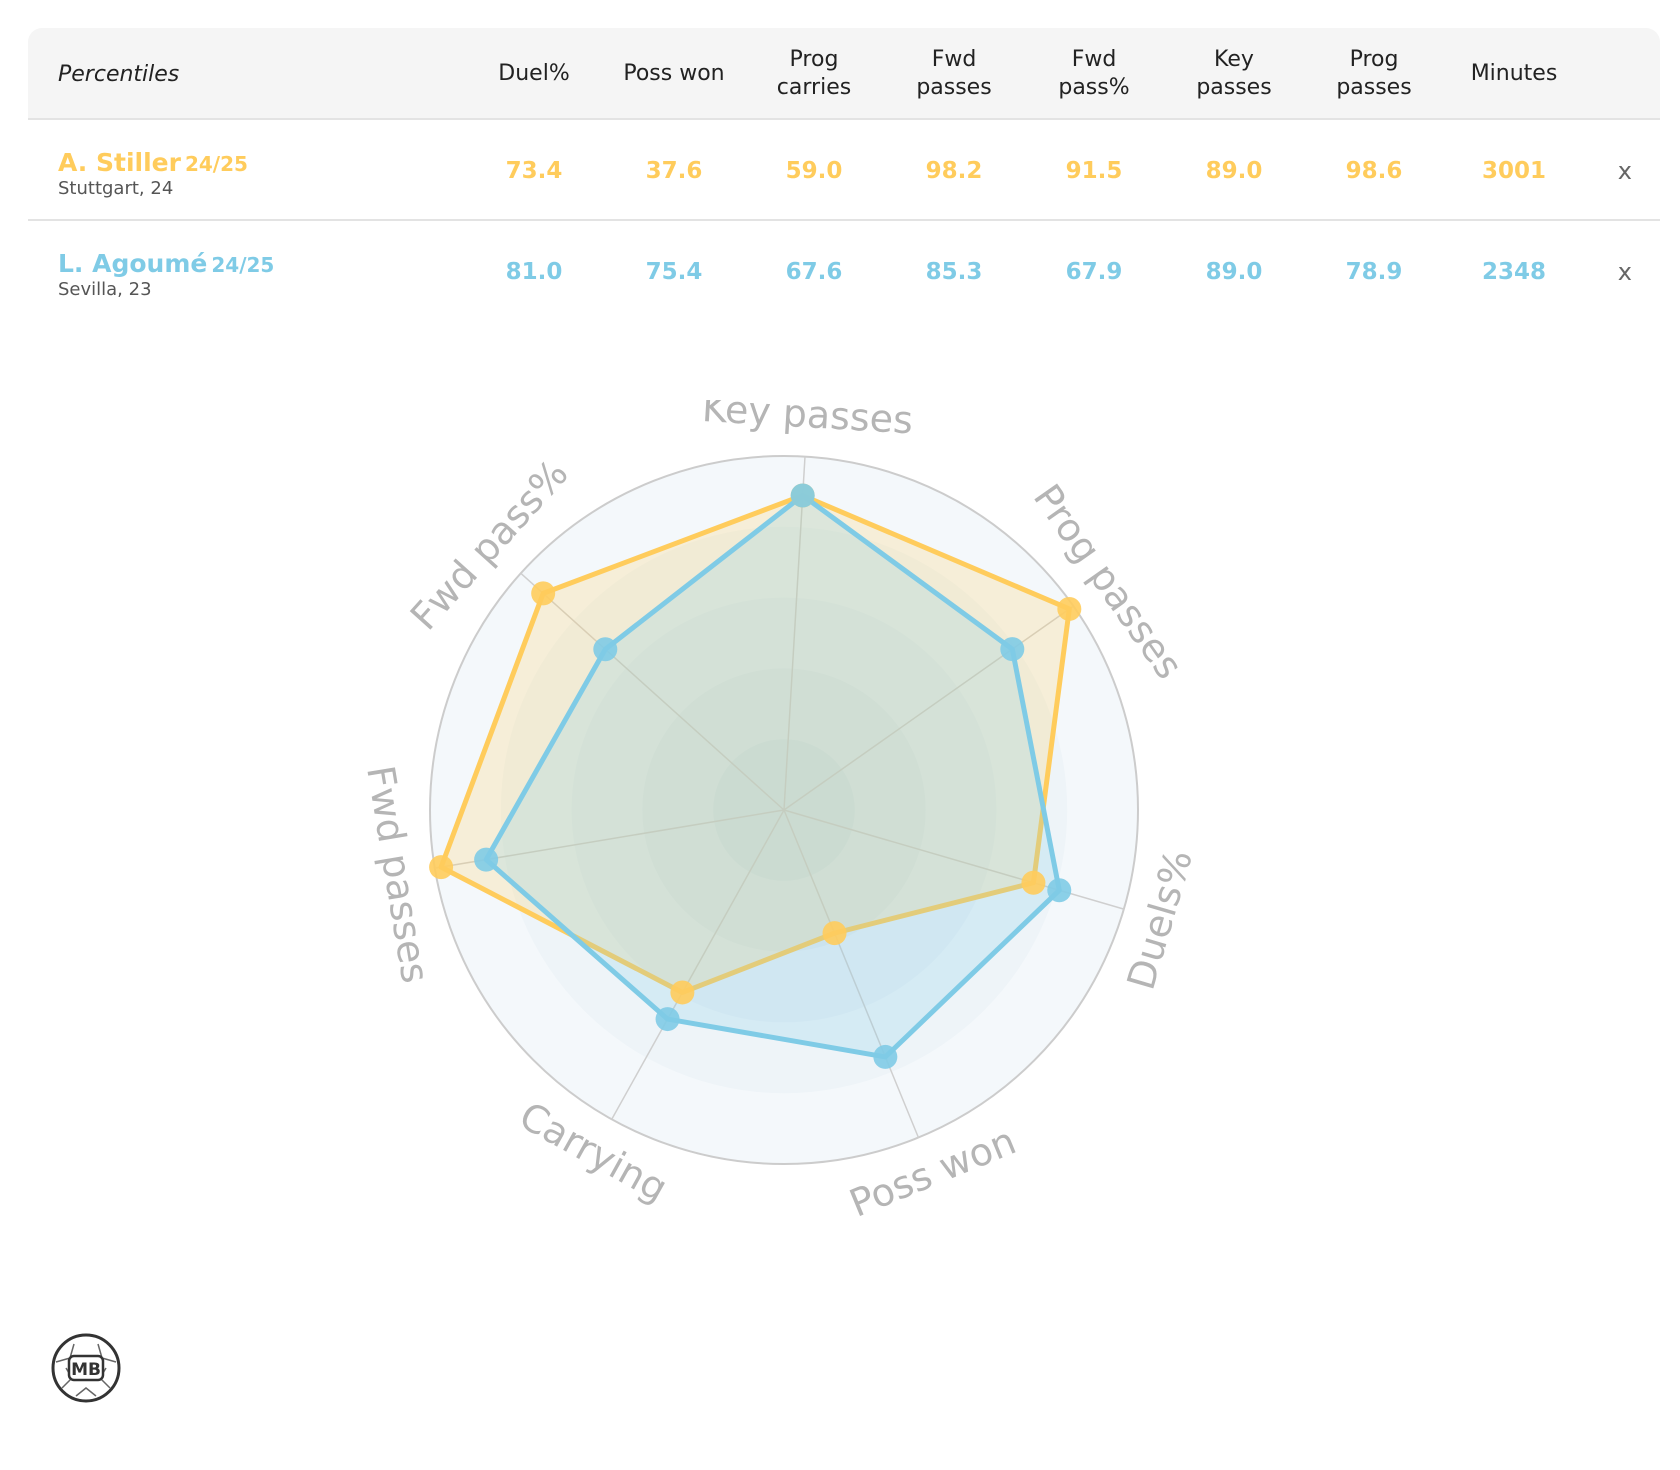  Describe the element at coordinates (1234, 73) in the screenshot. I see `col-header-key-passes: Key passes` at that location.